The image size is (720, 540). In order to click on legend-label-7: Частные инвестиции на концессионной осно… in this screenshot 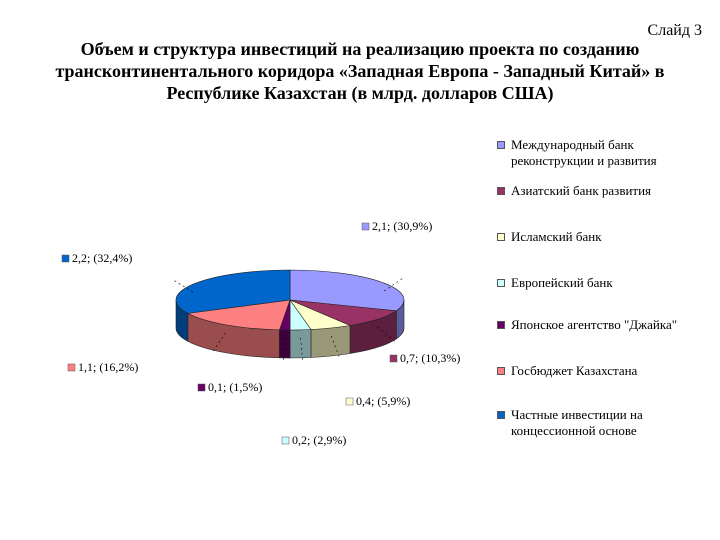, I will do `click(577, 422)`.